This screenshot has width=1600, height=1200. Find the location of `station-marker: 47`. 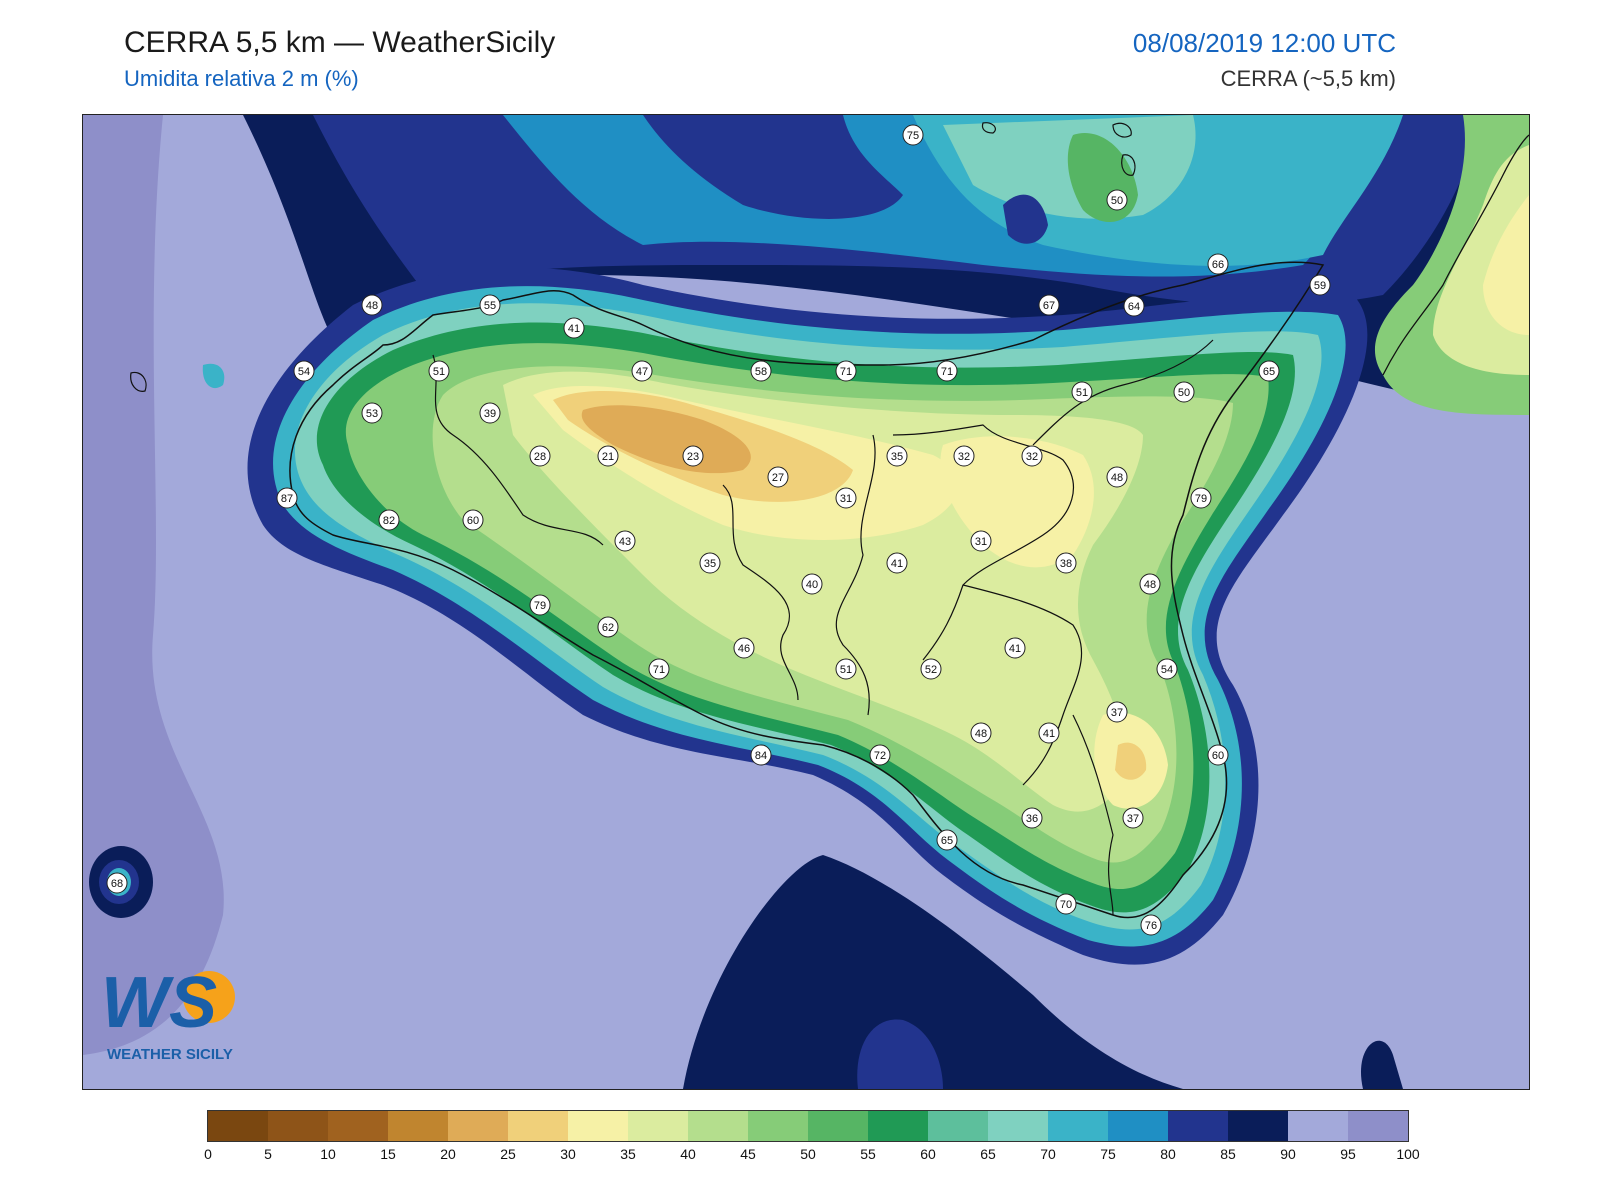

station-marker: 47 is located at coordinates (642, 371).